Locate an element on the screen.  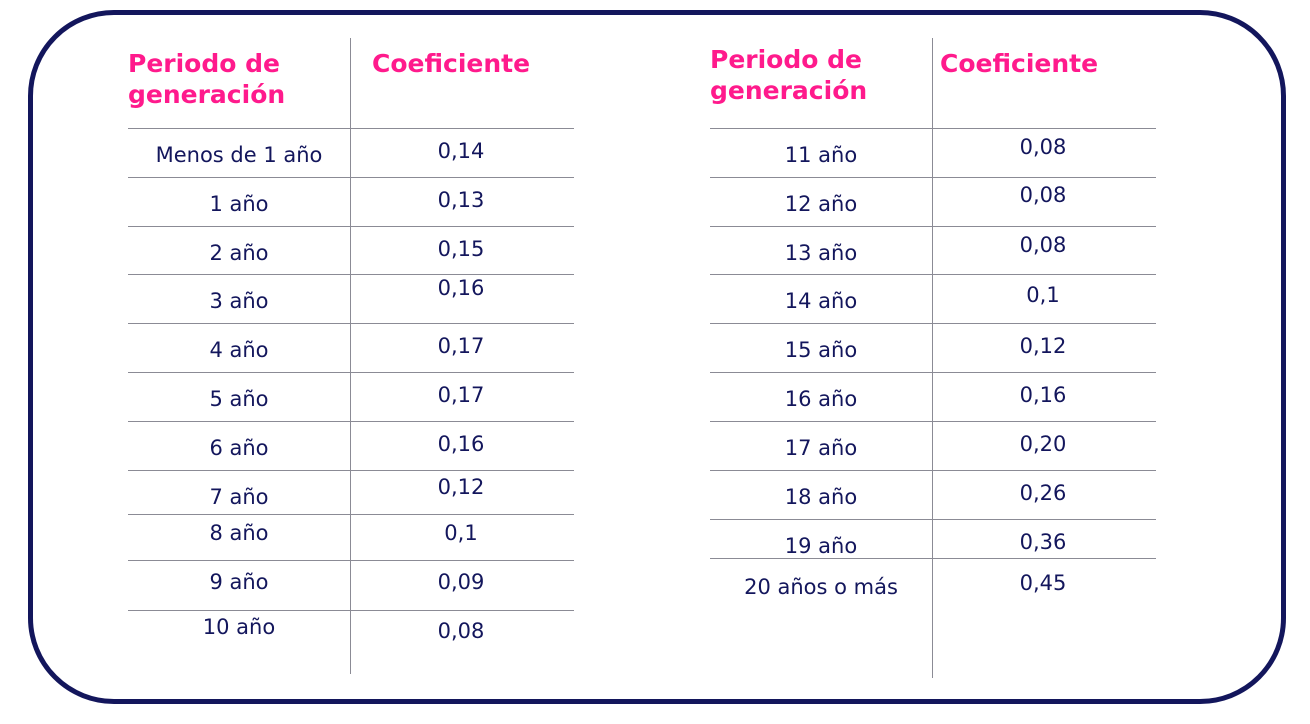
table-row: 3 año 0,16 is located at coordinates (351, 298).